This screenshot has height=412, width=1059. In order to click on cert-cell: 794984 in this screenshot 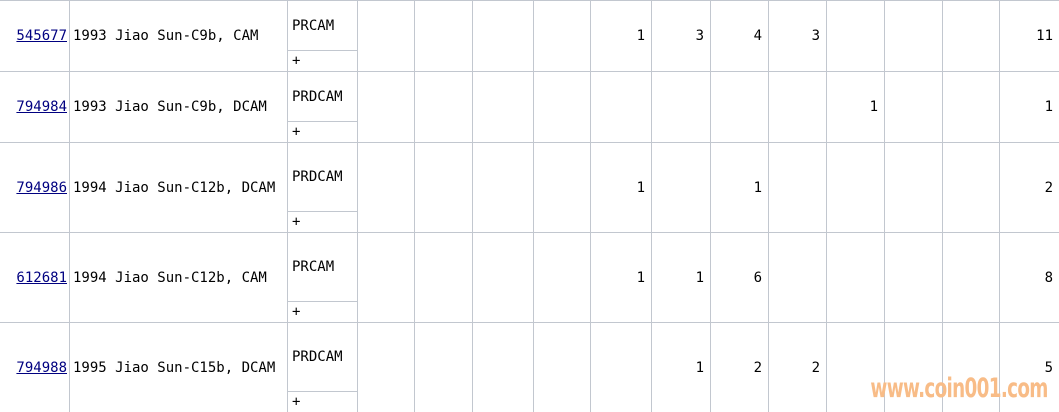, I will do `click(35, 107)`.